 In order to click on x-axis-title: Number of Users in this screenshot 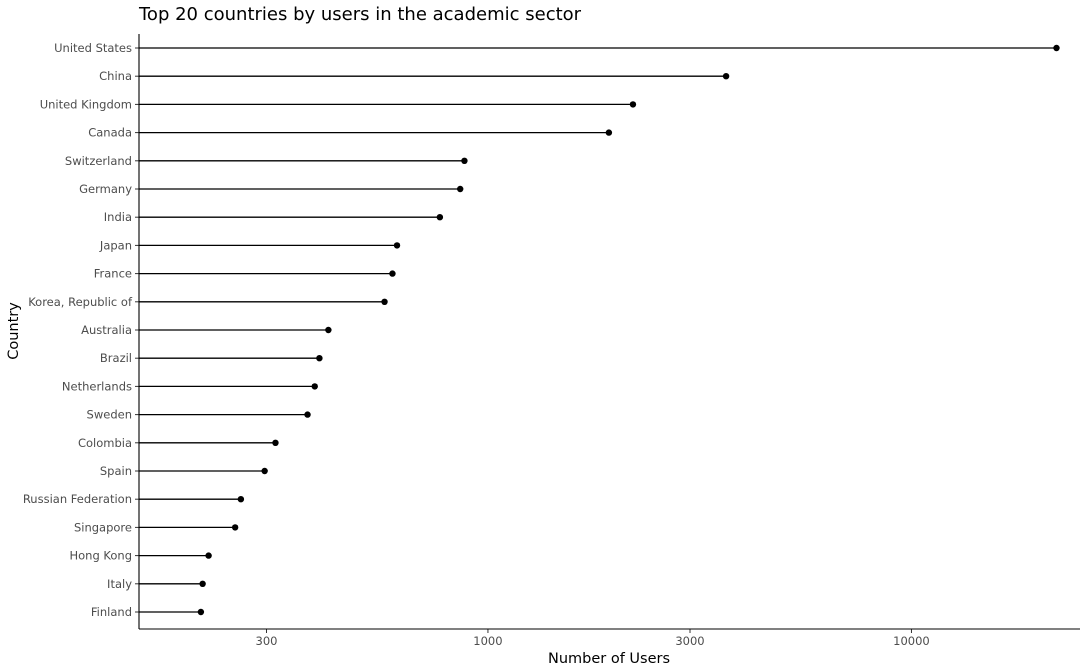, I will do `click(609, 659)`.